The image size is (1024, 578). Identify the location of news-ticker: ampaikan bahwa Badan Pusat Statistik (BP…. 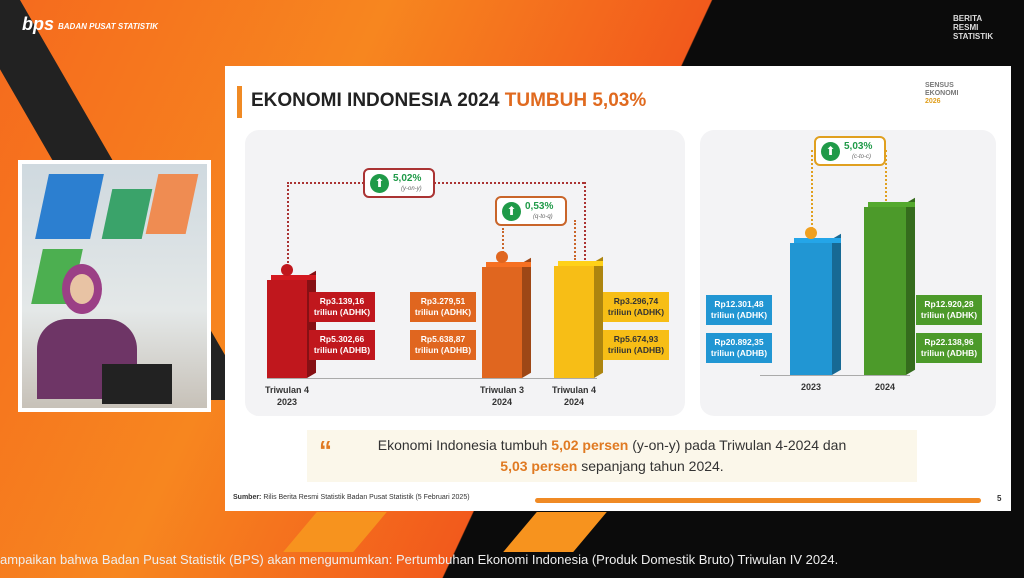
(419, 559).